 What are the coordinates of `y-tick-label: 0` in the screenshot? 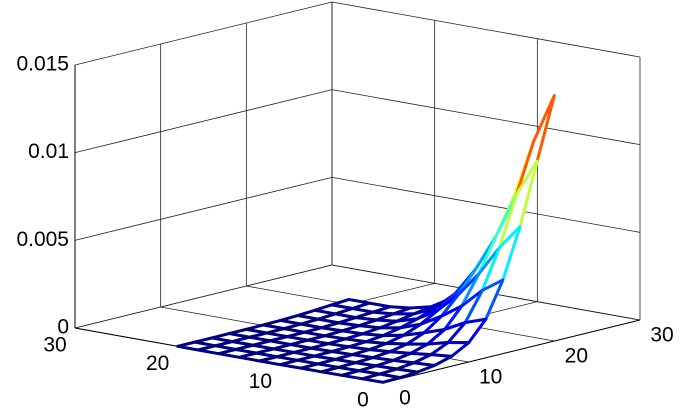 It's located at (405, 398).